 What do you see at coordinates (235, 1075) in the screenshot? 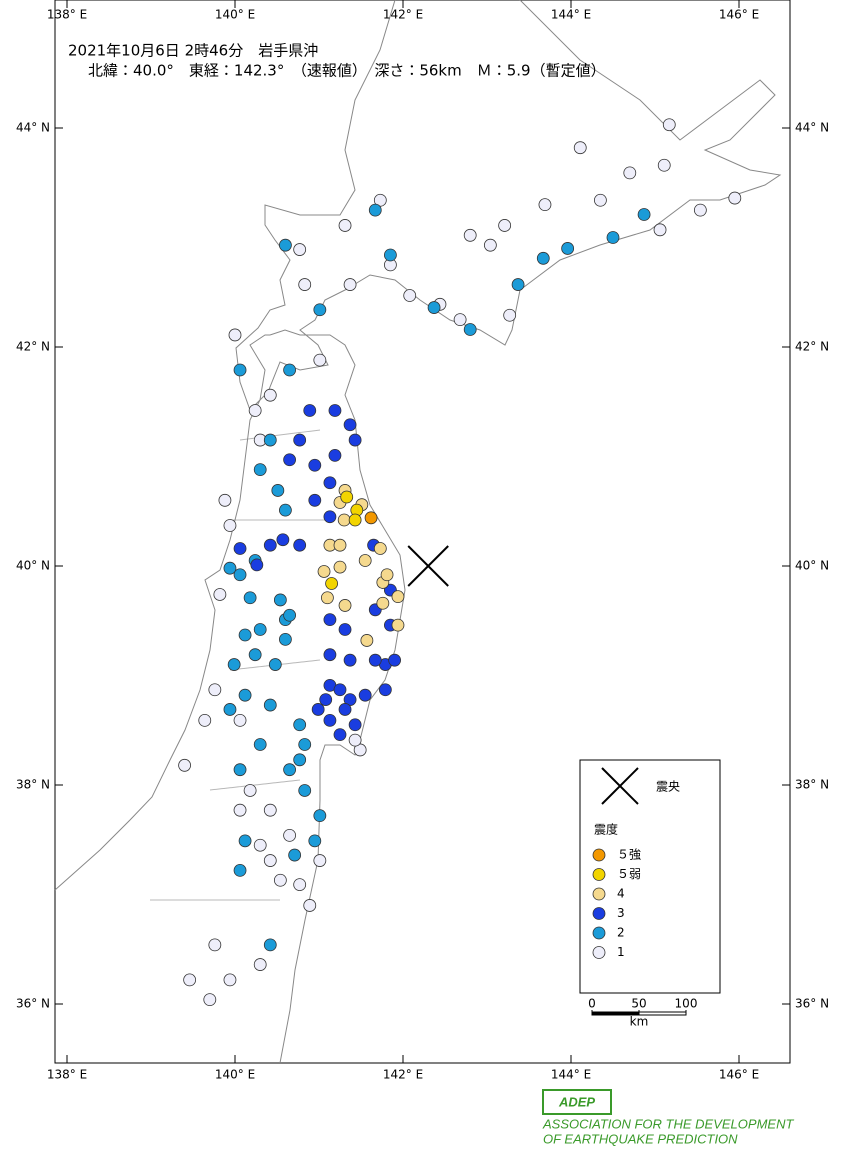
I see `lon-tick-label: 140° E` at bounding box center [235, 1075].